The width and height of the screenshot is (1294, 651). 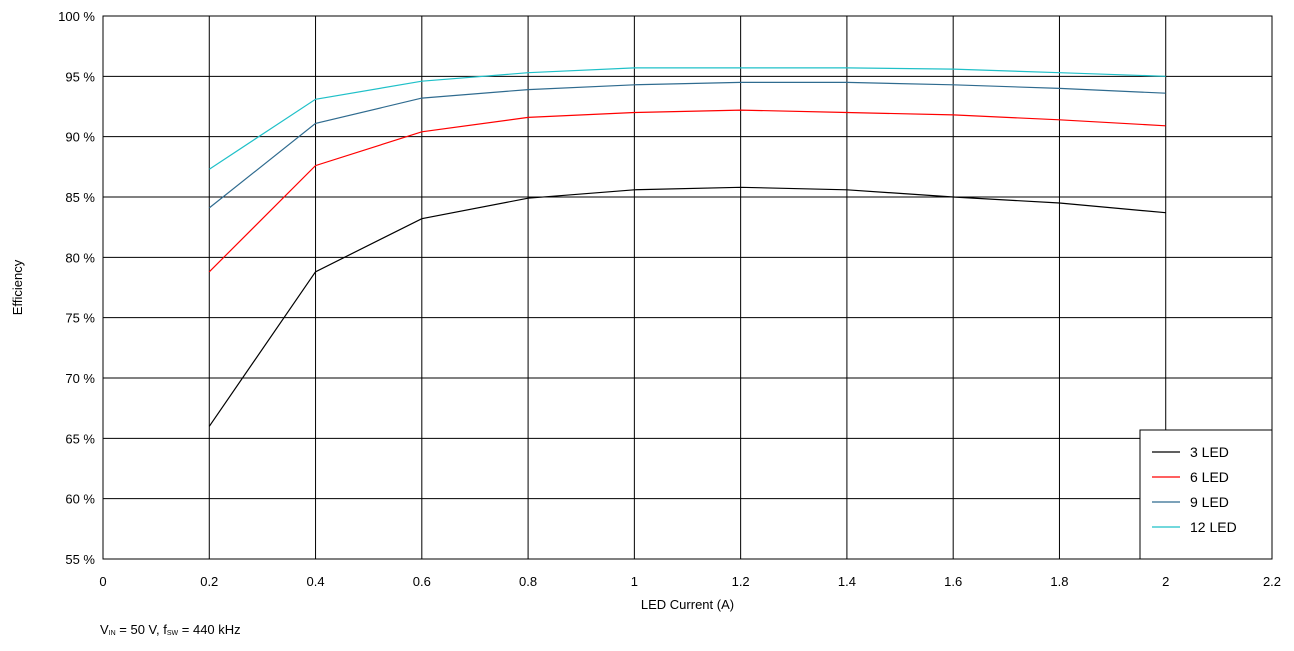 What do you see at coordinates (528, 581) in the screenshot?
I see `x-tick-label: 0.8` at bounding box center [528, 581].